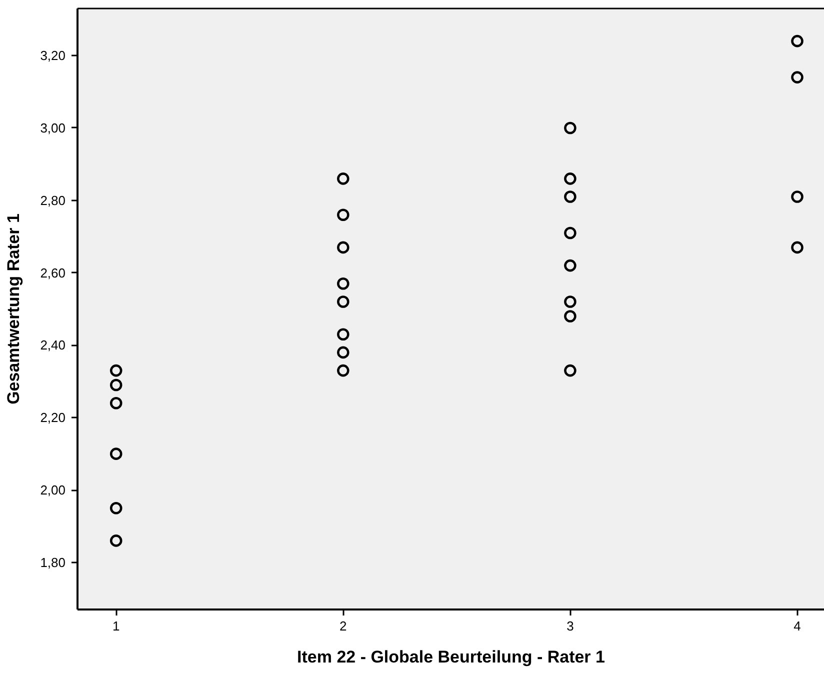 The width and height of the screenshot is (824, 675). I want to click on x-tick-label: 3, so click(570, 626).